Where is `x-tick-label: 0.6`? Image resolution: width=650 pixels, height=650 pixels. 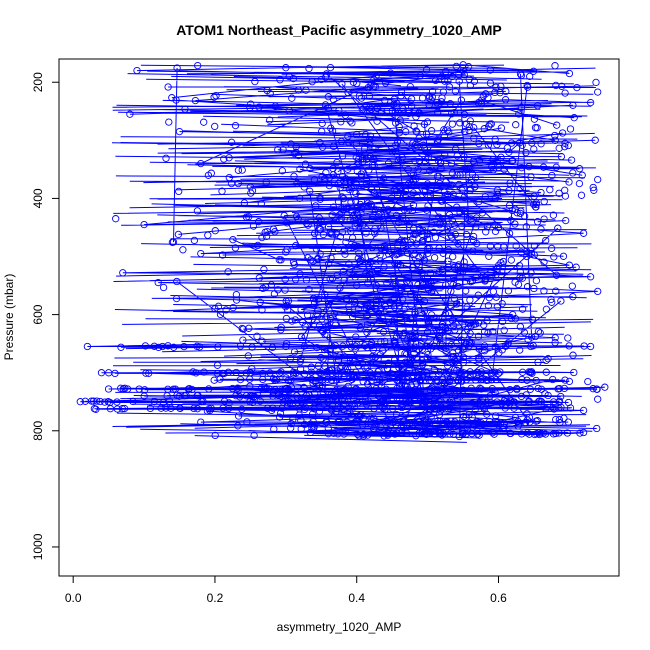
x-tick-label: 0.6 is located at coordinates (498, 598).